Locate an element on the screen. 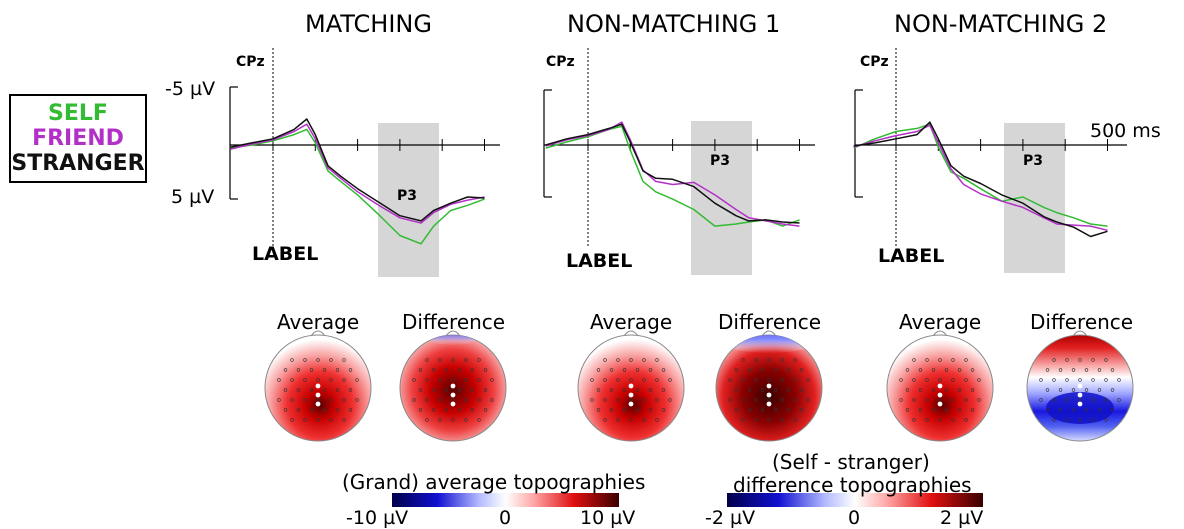  colorbar-difference-title-line2: difference topographies is located at coordinates (852, 485).